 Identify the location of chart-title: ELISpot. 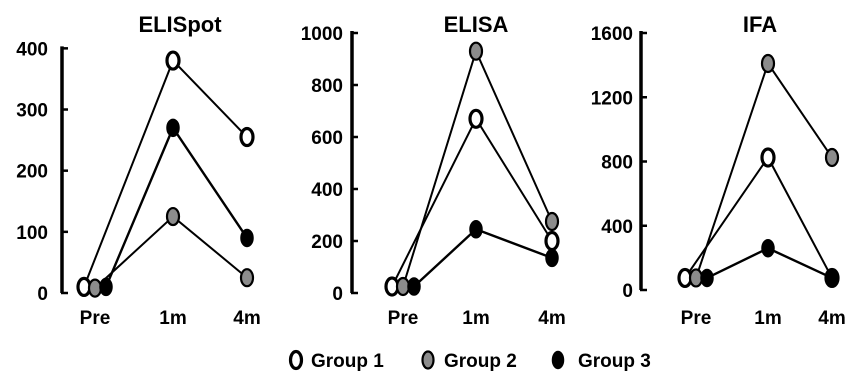
(180, 24).